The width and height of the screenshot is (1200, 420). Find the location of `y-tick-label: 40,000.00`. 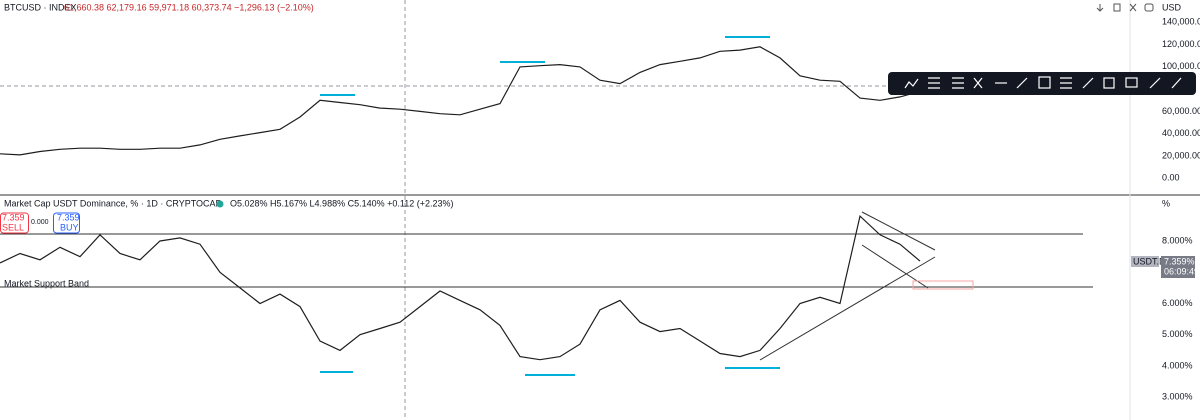

y-tick-label: 40,000.00 is located at coordinates (1181, 133).